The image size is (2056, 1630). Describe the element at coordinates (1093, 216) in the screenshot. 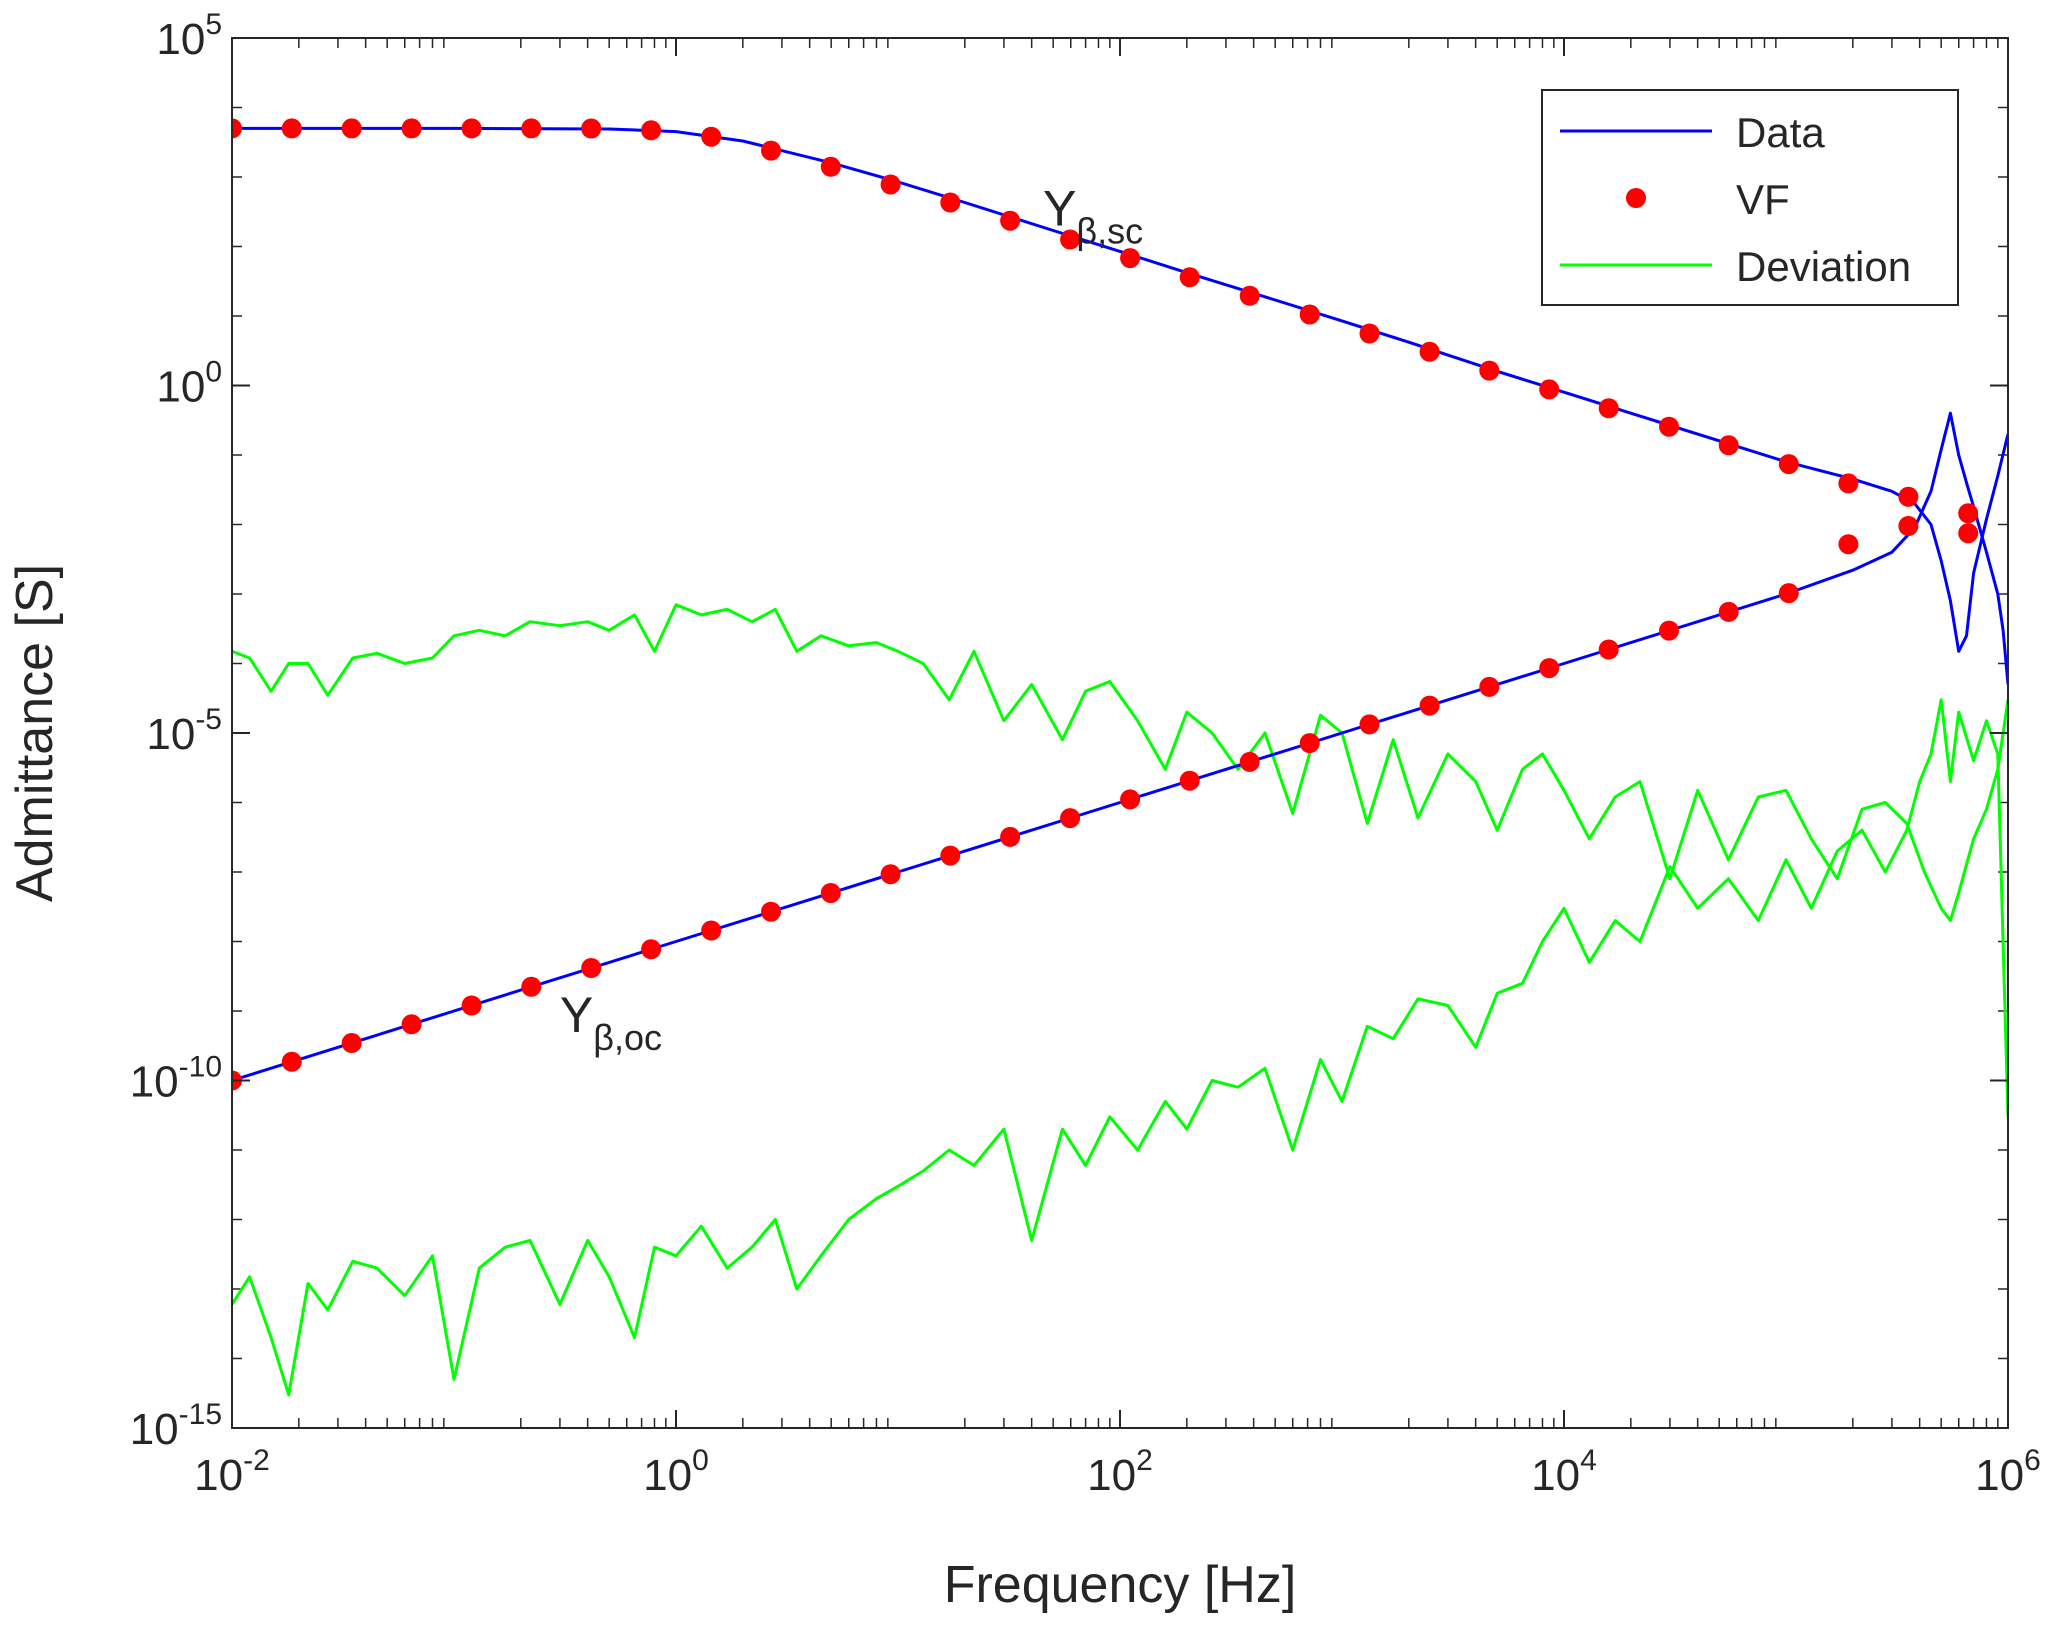

I see `y-beta-sc-label: Yβ,sc` at that location.